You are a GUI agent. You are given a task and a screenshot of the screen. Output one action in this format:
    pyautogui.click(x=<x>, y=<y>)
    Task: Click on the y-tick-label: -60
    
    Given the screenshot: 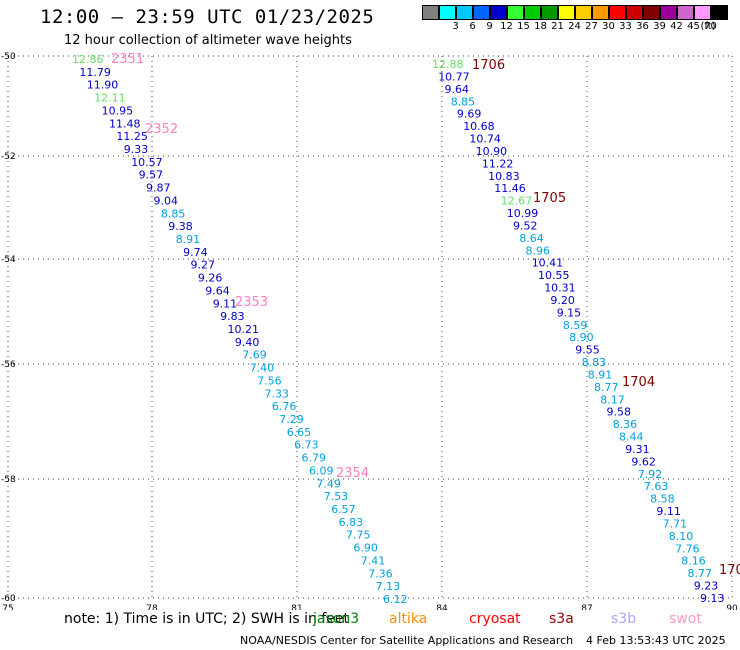 What is the action you would take?
    pyautogui.click(x=8, y=599)
    